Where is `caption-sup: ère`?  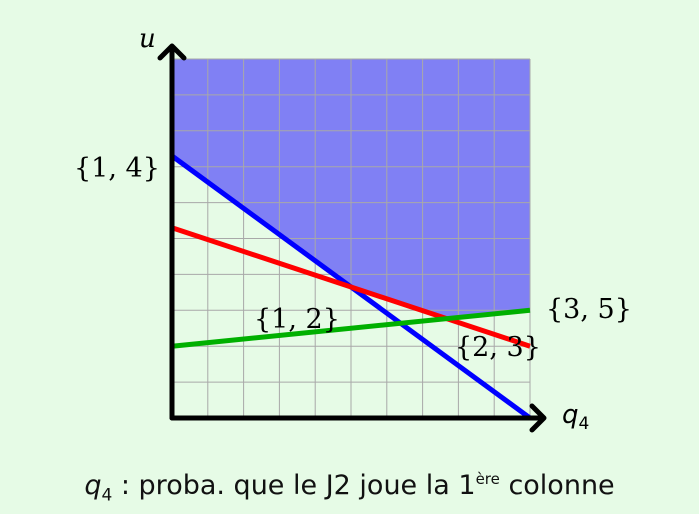 caption-sup: ère is located at coordinates (487, 479).